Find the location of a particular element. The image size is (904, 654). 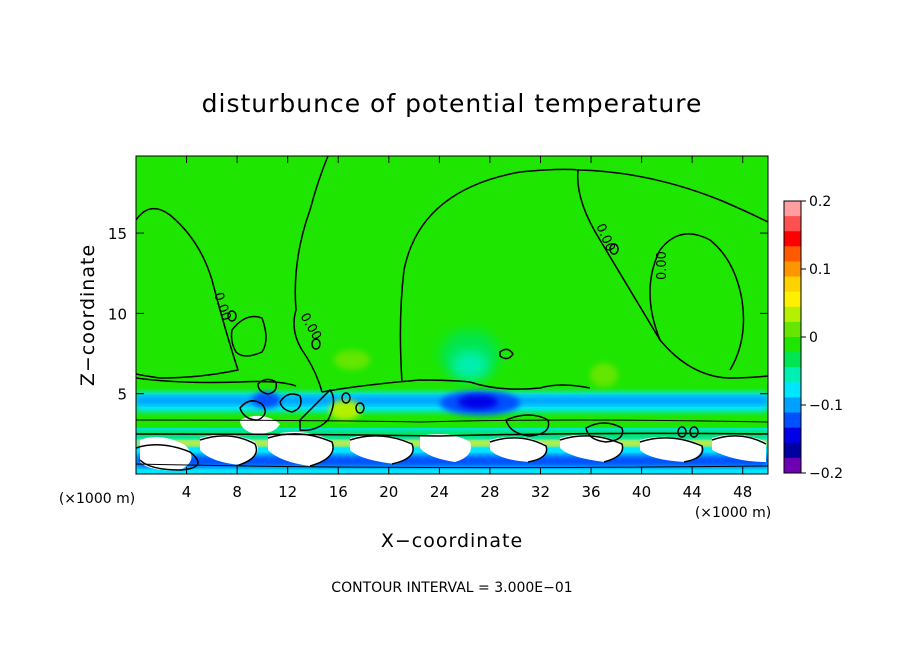

x-axis-label: X−coordinate is located at coordinates (452, 541).